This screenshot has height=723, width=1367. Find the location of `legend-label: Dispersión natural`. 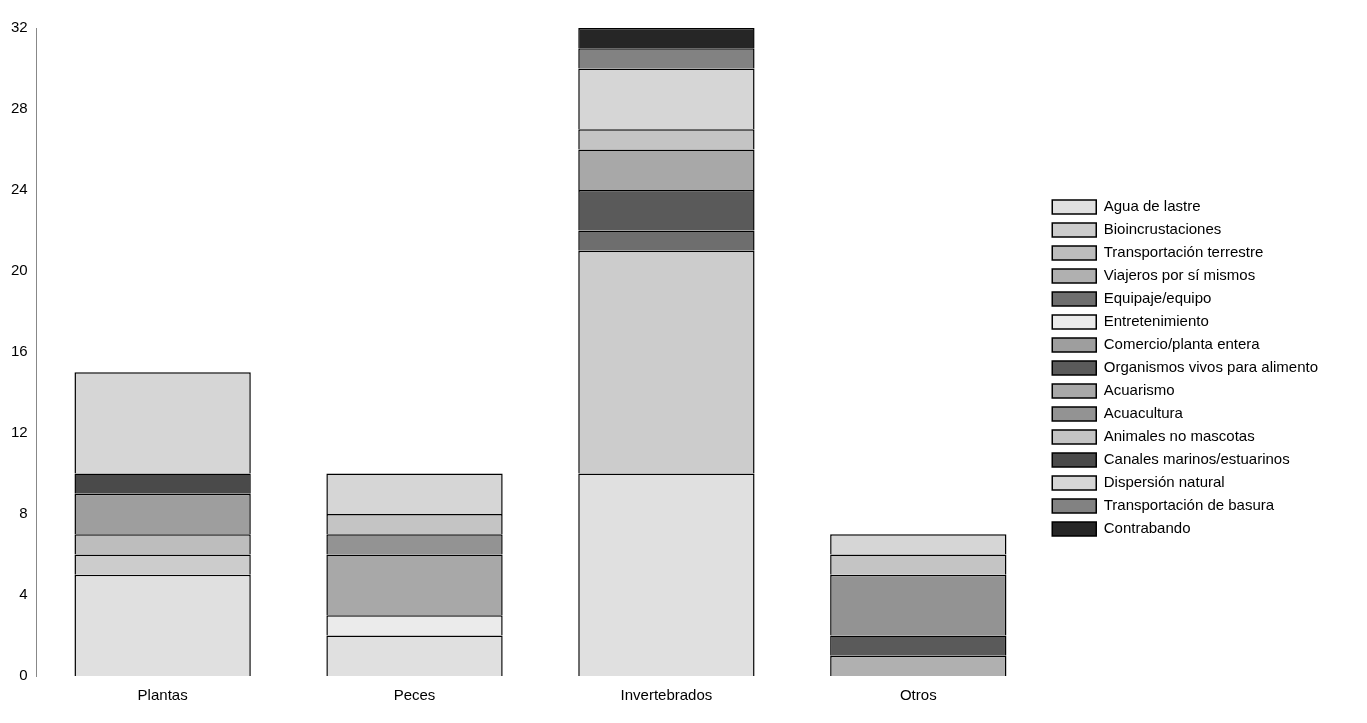

legend-label: Dispersión natural is located at coordinates (1164, 482).